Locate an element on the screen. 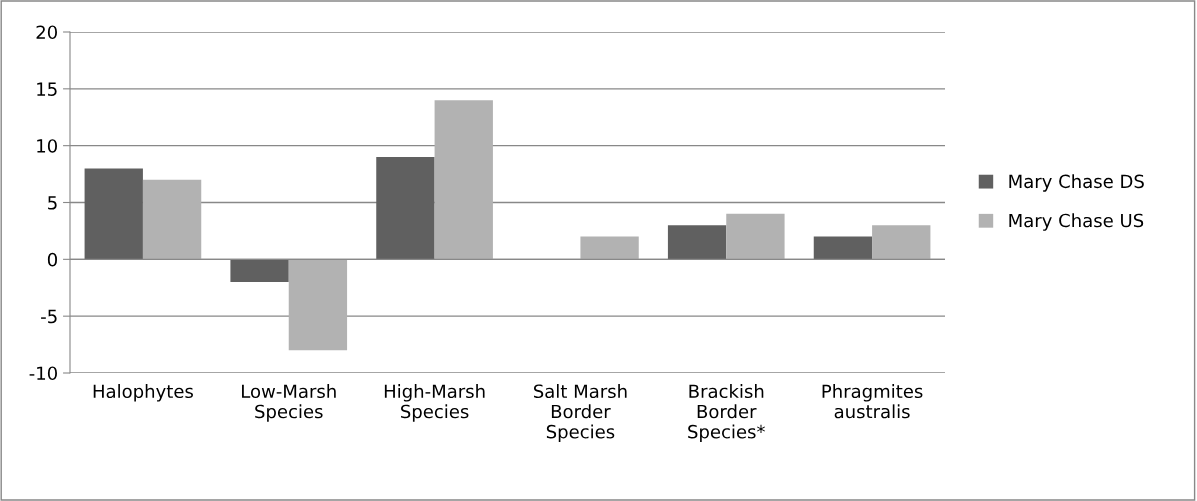 Image resolution: width=1197 pixels, height=501 pixels. x-tick-label: Brackish Border Species* is located at coordinates (726, 413).